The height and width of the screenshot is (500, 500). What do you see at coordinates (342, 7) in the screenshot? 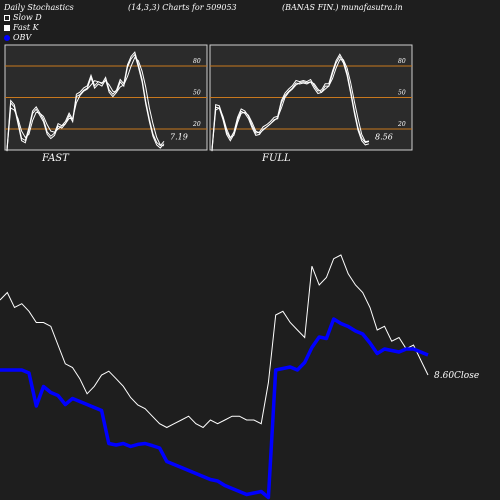
I see `chart-company: (BANAS FIN.) munafasutra.in` at bounding box center [342, 7].